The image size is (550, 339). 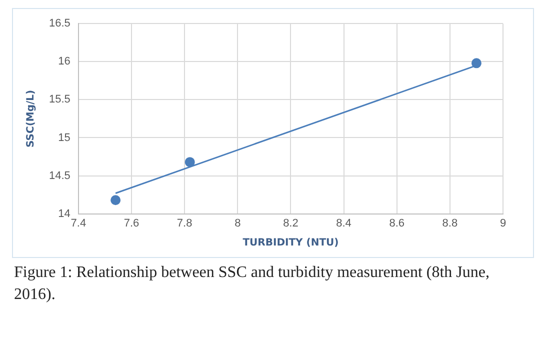 What do you see at coordinates (290, 243) in the screenshot?
I see `x-axis-title: TURBIDITY (NTU)` at bounding box center [290, 243].